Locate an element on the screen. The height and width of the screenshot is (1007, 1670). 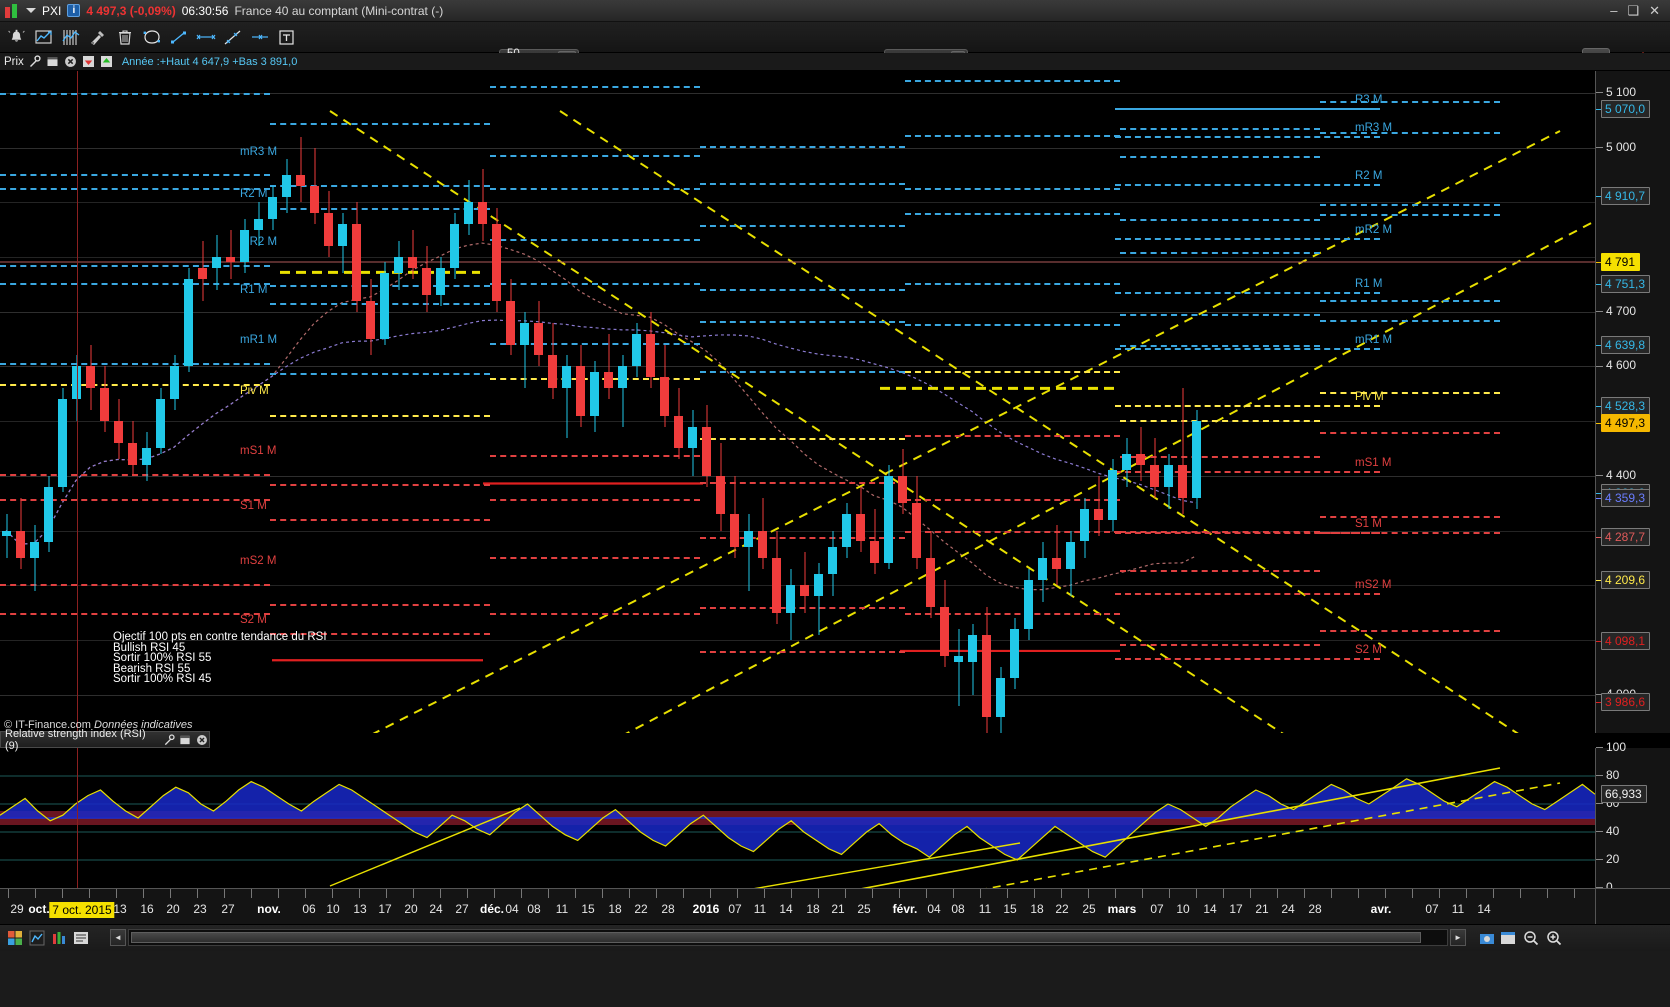
time-tick-label: 7 oct. 2015 is located at coordinates (82, 910).